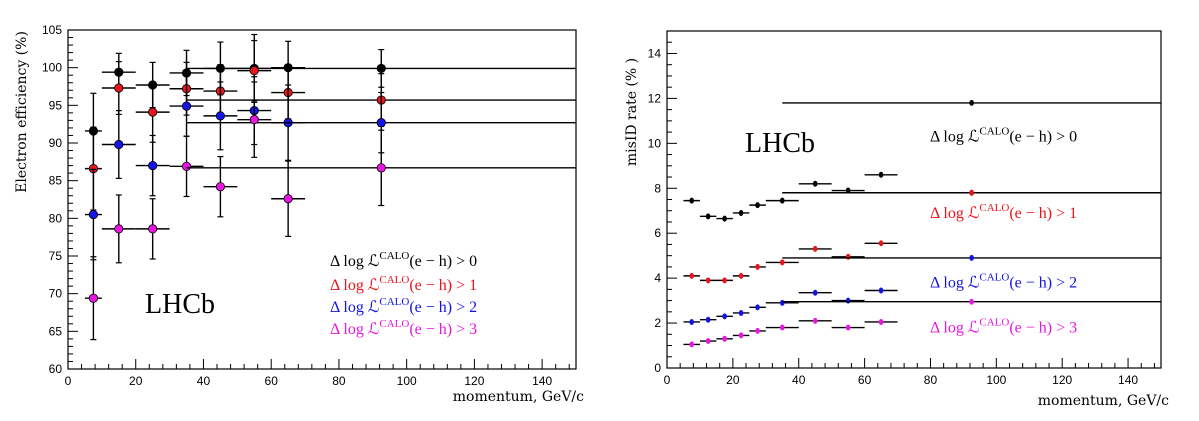 This screenshot has height=421, width=1199. I want to click on y-tick-label: 14, so click(655, 53).